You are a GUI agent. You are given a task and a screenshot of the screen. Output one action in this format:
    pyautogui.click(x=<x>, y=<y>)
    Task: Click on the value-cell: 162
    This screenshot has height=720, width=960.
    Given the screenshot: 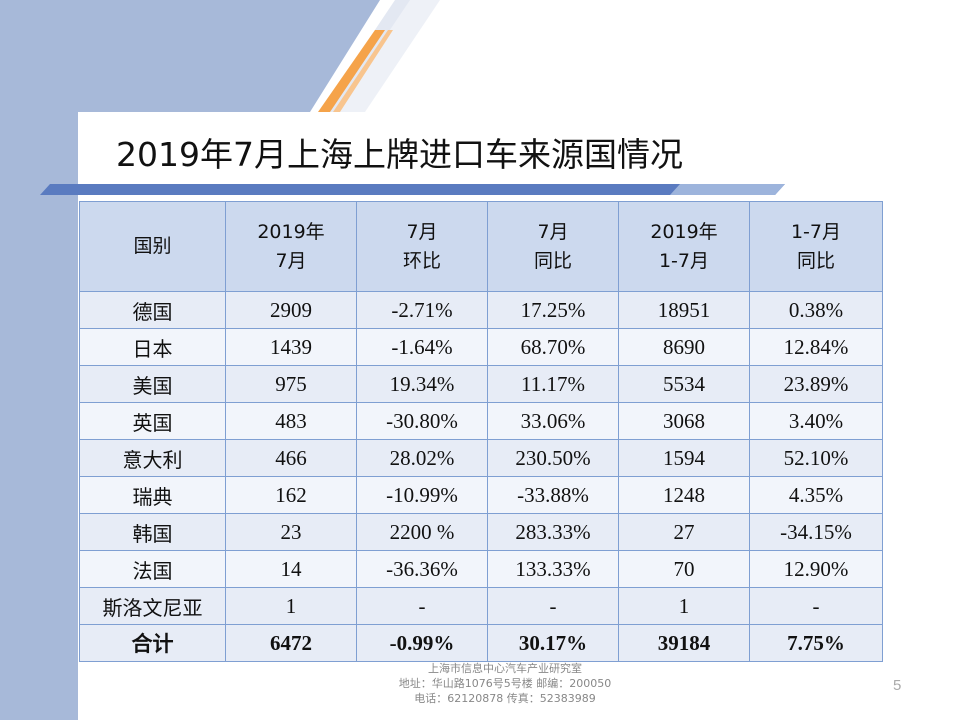 What is the action you would take?
    pyautogui.click(x=291, y=495)
    